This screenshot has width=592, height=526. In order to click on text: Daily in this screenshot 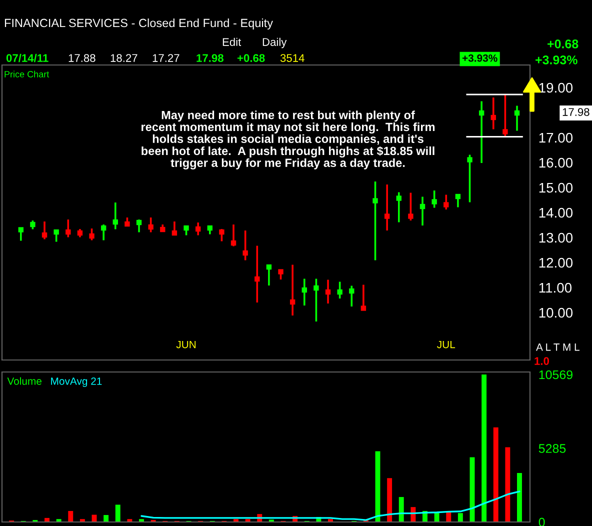, I will do `click(274, 43)`.